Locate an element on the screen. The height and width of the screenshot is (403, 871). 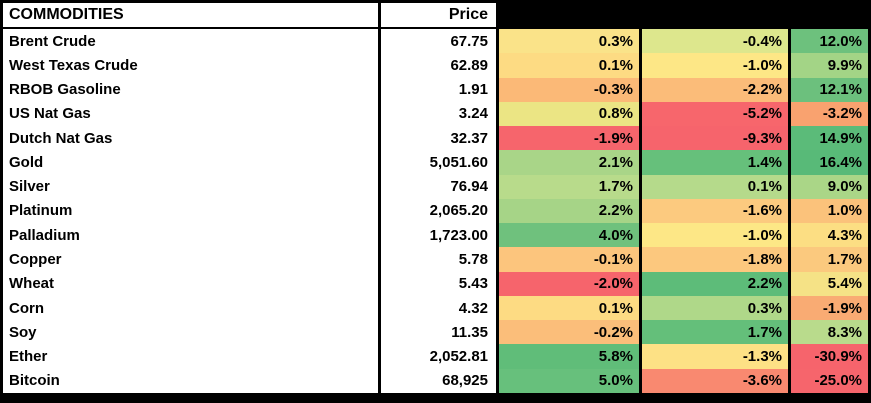
commodity-name-cell: Gold is located at coordinates (190, 162).